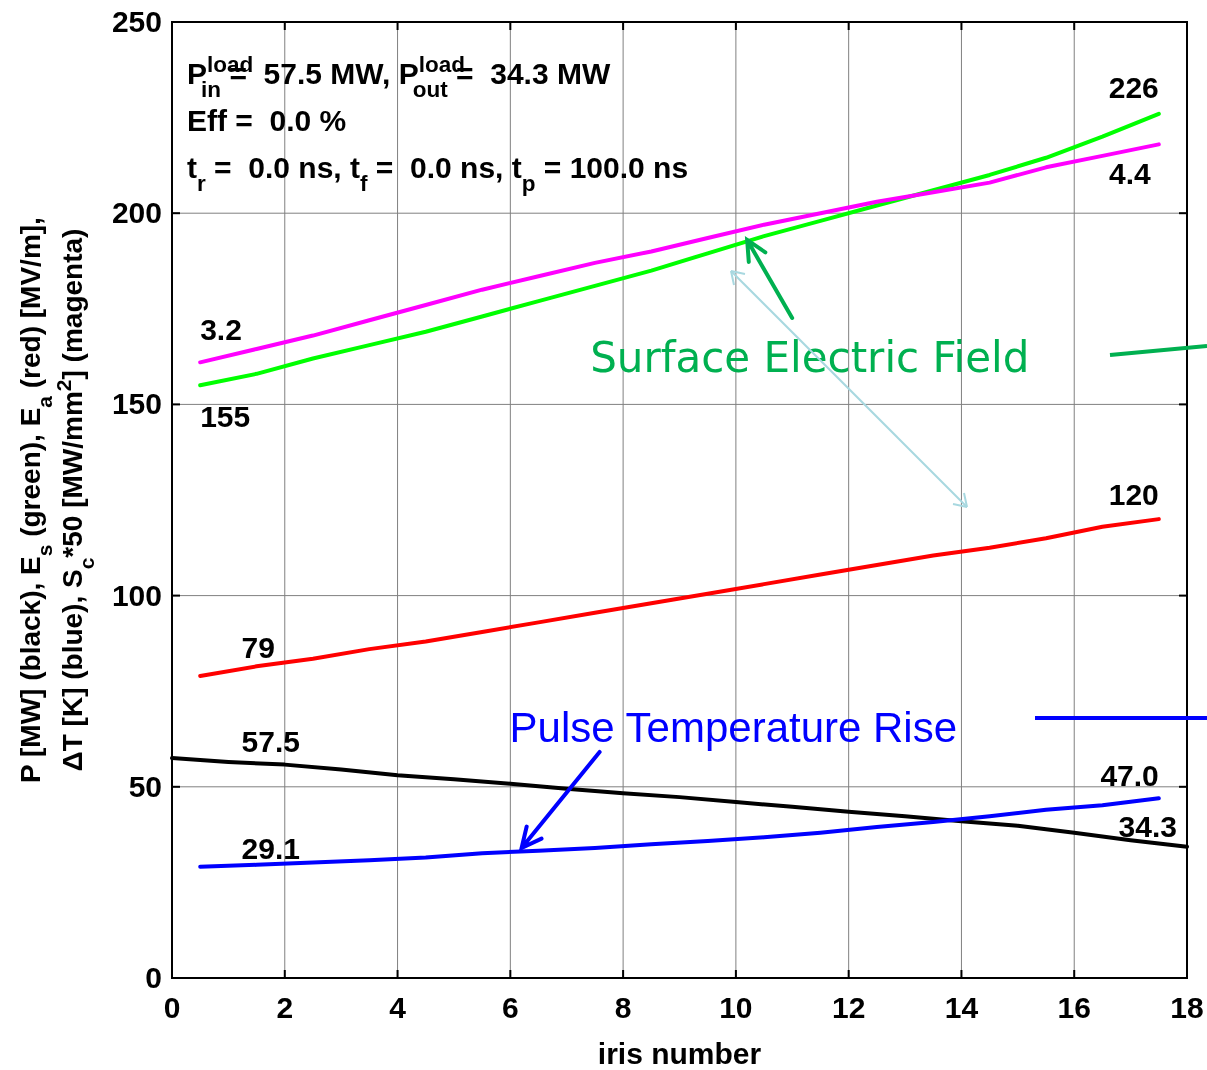 The height and width of the screenshot is (1070, 1207). Describe the element at coordinates (736, 1007) in the screenshot. I see `x-tick-label: 10` at that location.